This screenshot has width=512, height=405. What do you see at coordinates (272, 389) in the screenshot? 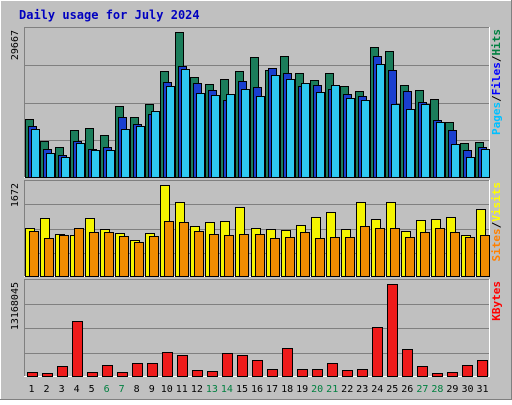
I see `day-label-17: 17` at bounding box center [272, 389].